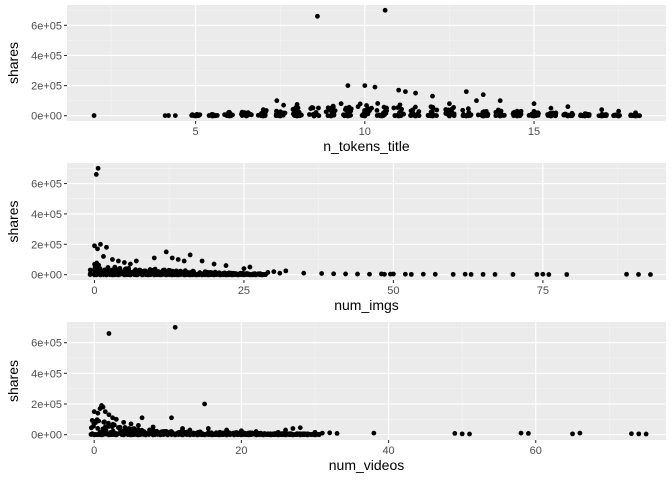 This screenshot has height=485, width=672. Describe the element at coordinates (241, 451) in the screenshot. I see `x-tick-label: 20` at that location.